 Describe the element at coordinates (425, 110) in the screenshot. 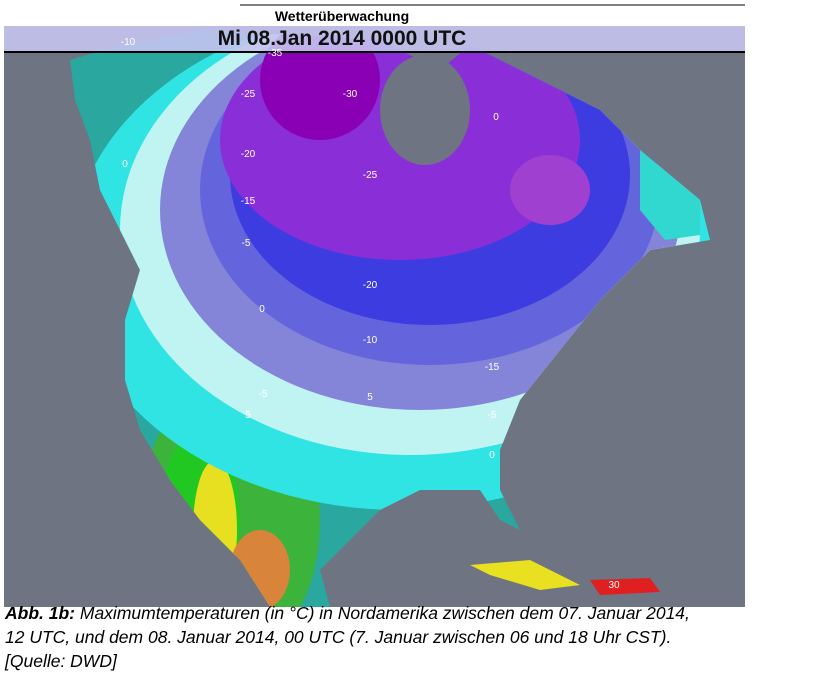

I see `hudson-bay` at that location.